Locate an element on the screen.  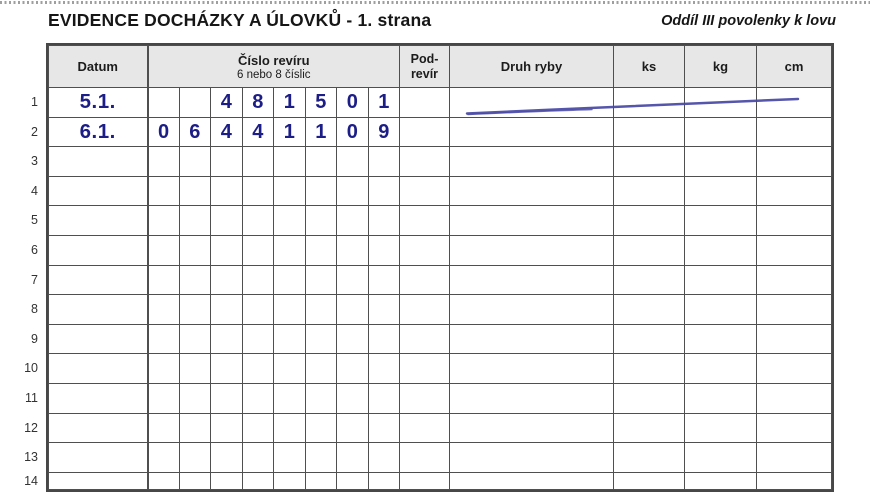
revir-digit-cell: 6 is located at coordinates (194, 132).